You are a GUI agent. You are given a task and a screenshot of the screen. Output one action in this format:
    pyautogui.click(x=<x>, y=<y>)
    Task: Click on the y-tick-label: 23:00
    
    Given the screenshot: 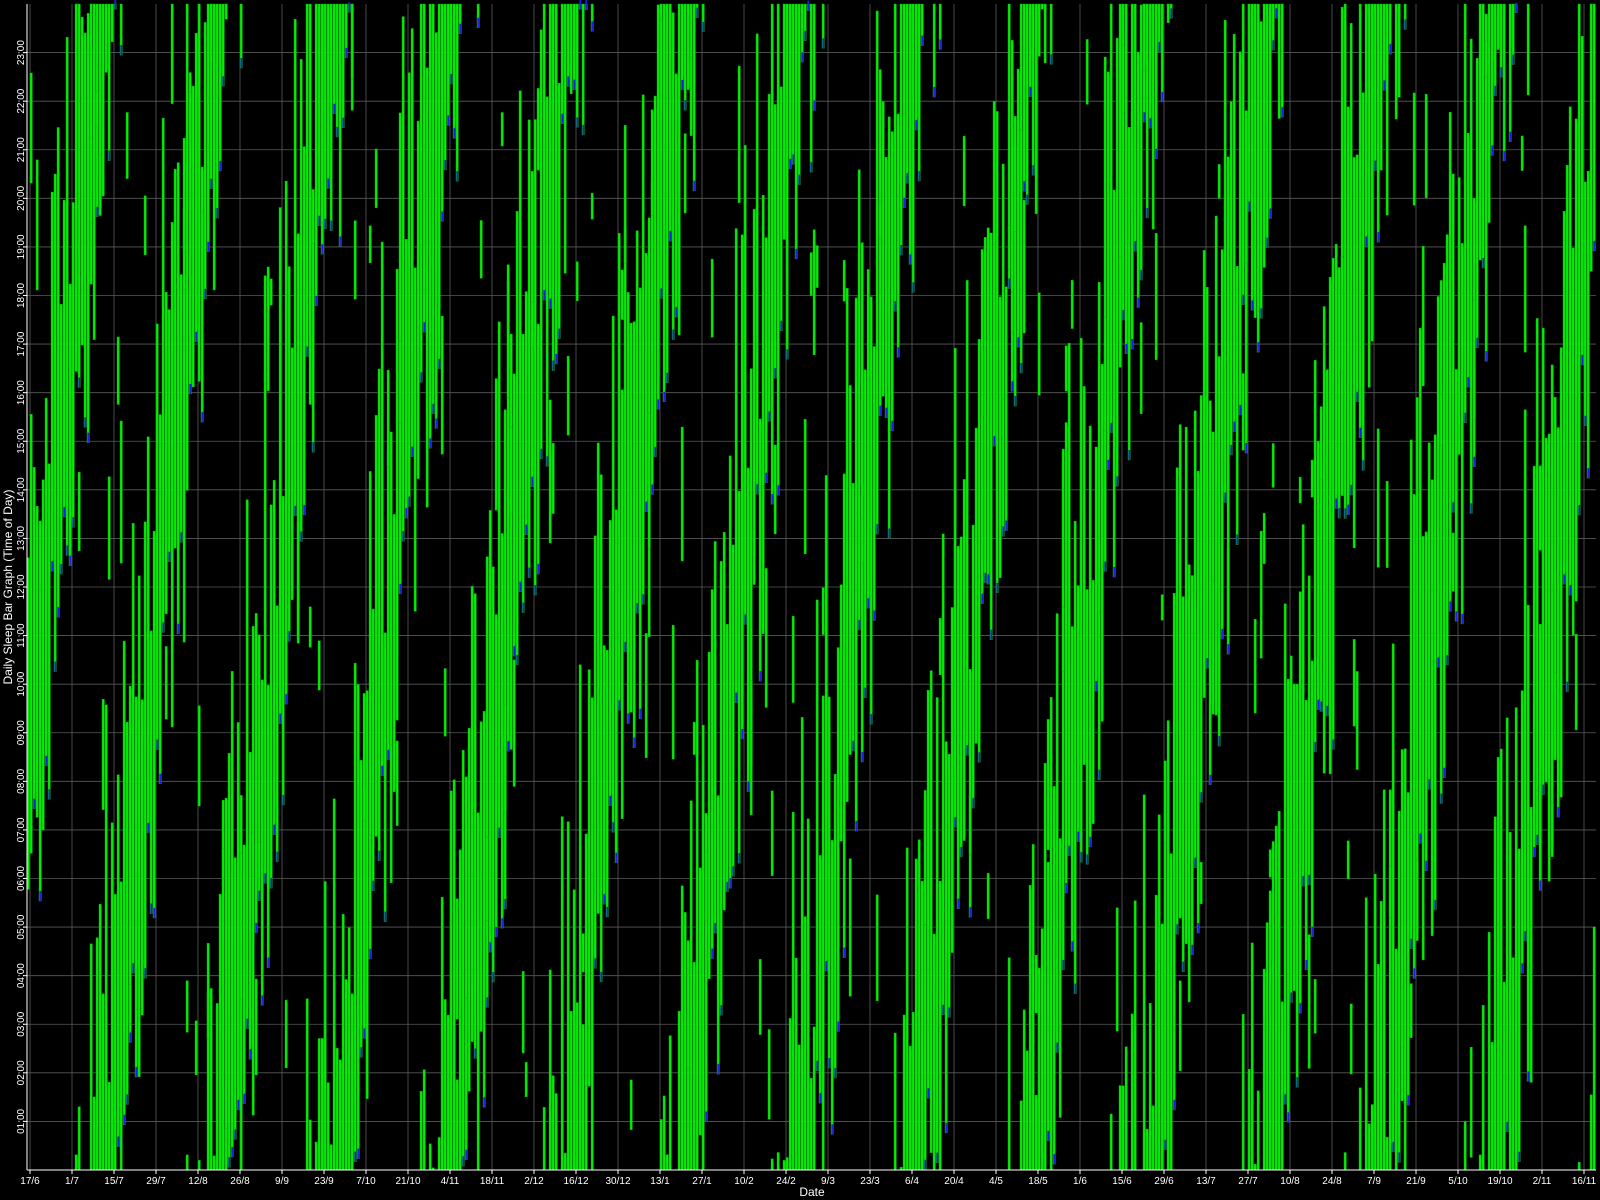 What is the action you would take?
    pyautogui.click(x=21, y=52)
    